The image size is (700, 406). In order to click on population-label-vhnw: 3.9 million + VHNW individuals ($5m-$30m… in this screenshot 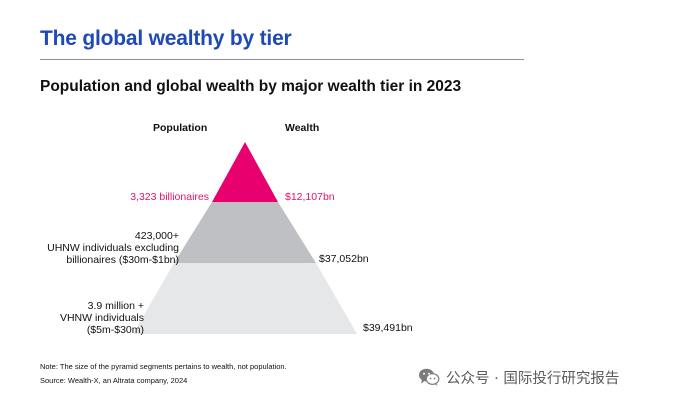, I will do `click(101, 318)`.